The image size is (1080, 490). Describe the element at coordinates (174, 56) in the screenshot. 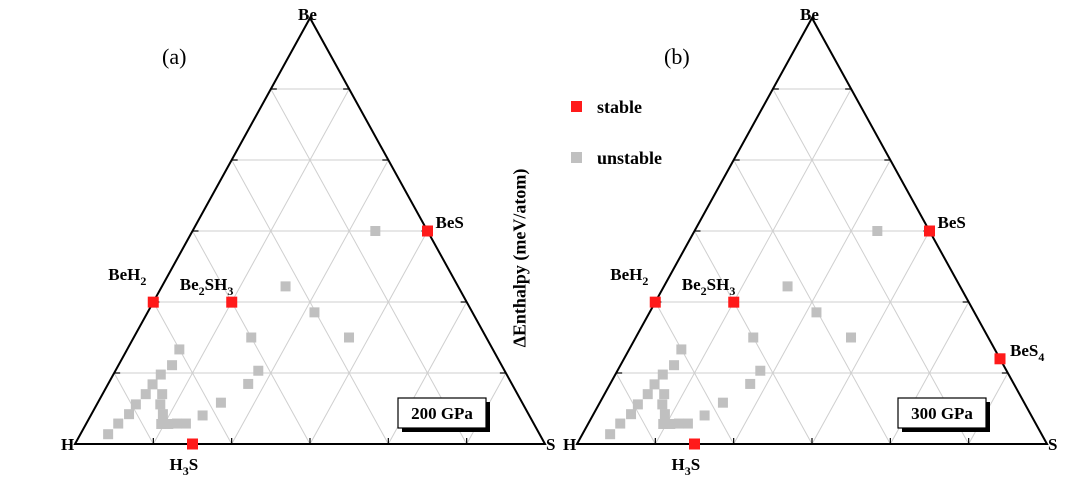

I see `panel-a-title: (a)` at that location.